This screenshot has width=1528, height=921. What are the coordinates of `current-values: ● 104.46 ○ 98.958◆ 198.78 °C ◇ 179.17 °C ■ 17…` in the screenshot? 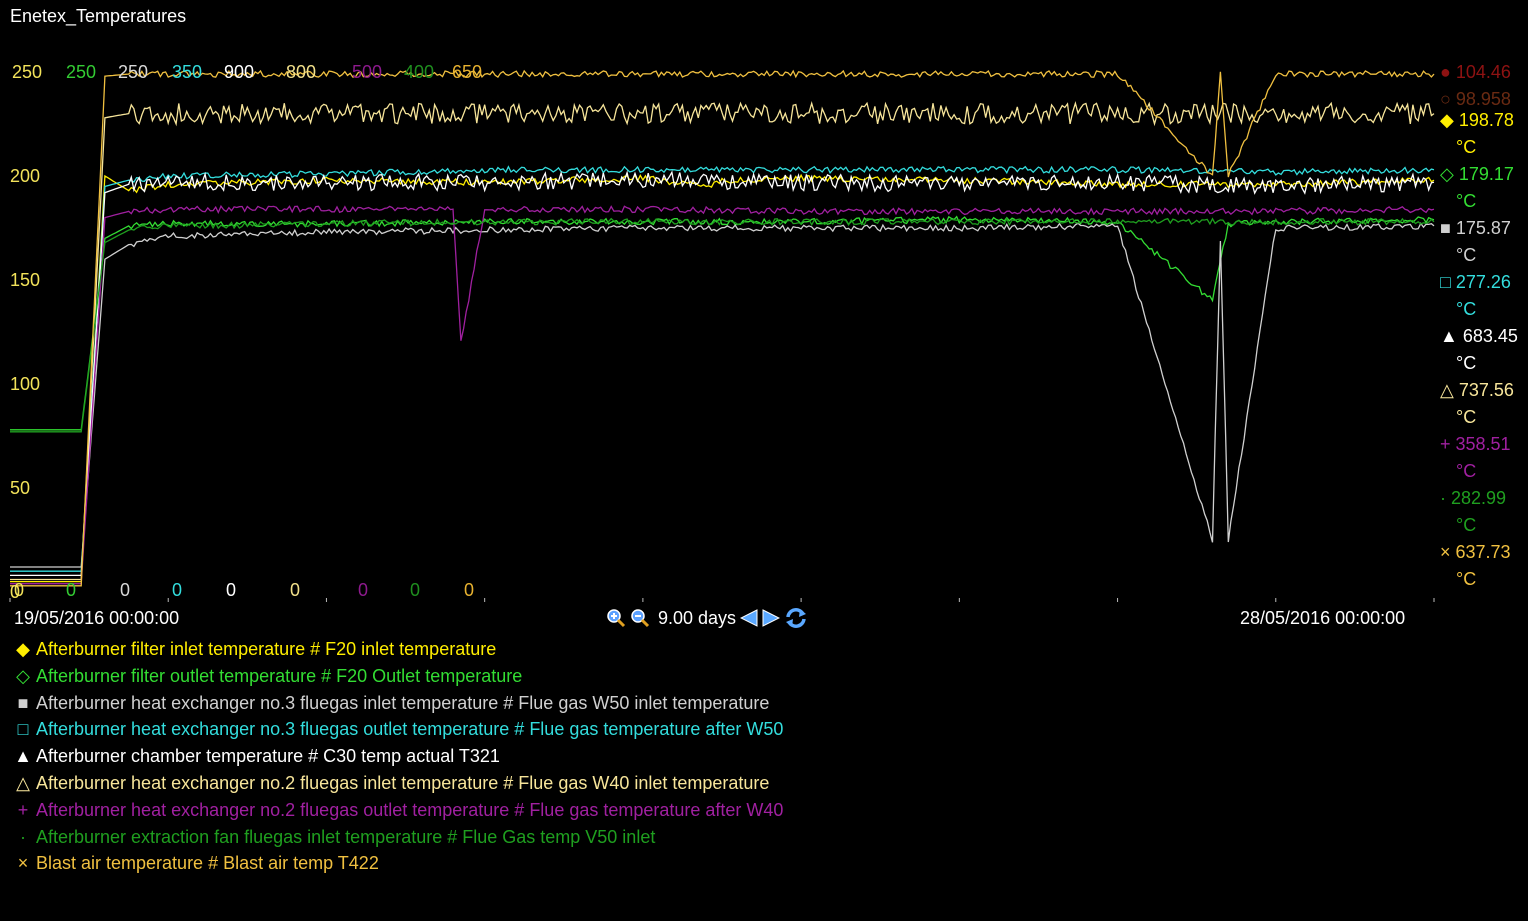 It's located at (1479, 325).